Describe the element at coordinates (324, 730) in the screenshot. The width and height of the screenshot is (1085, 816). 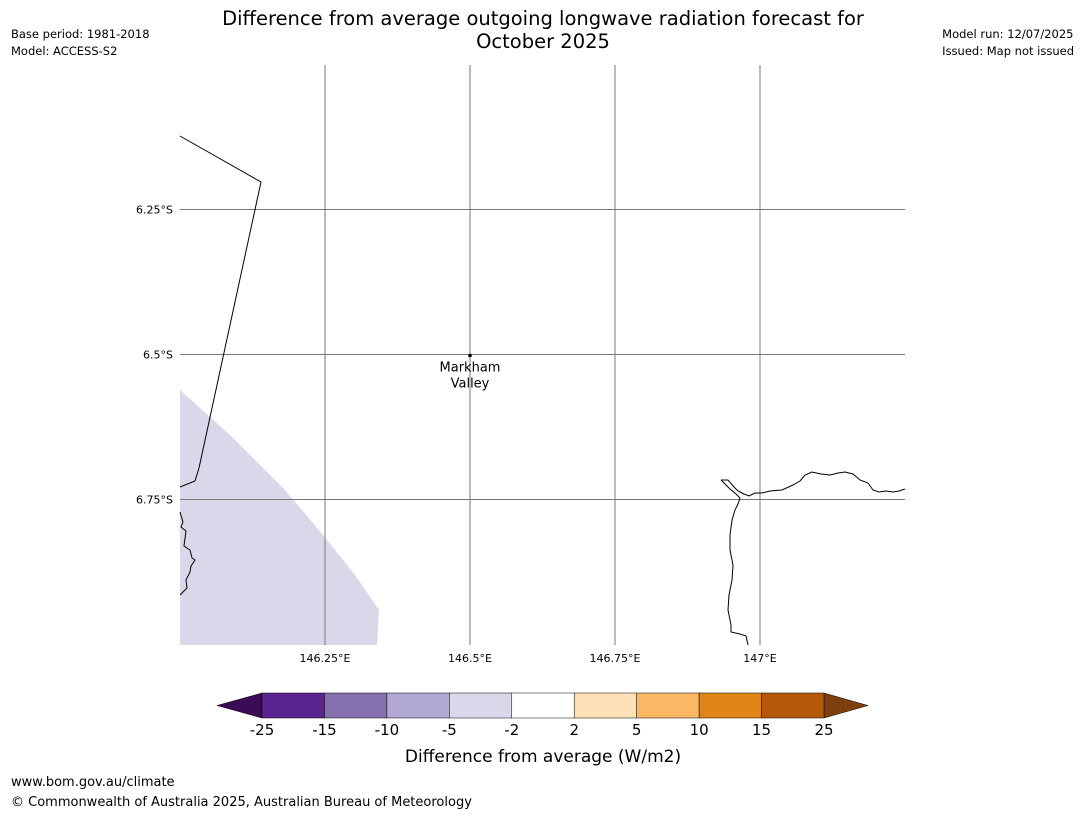
I see `colorbar-tick-label: -15` at that location.